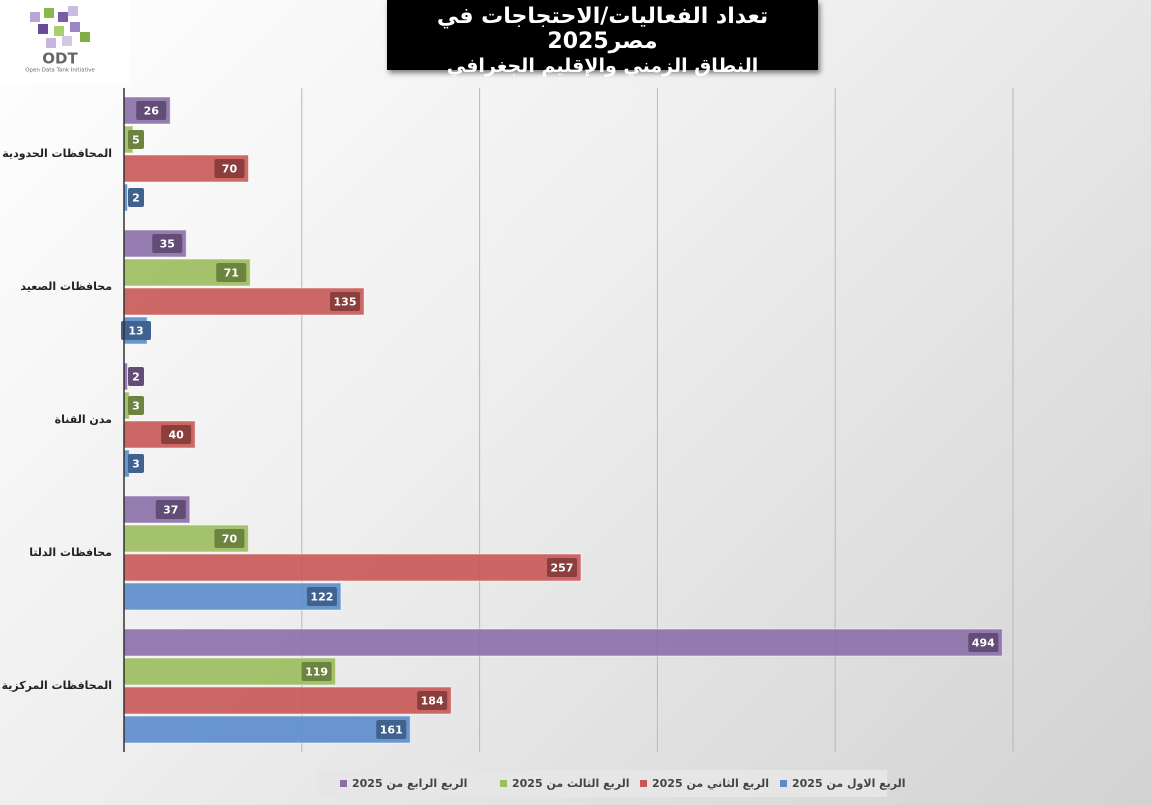 The image size is (1151, 805). I want to click on y-tick-label: محافظات الصعيد, so click(66, 286).